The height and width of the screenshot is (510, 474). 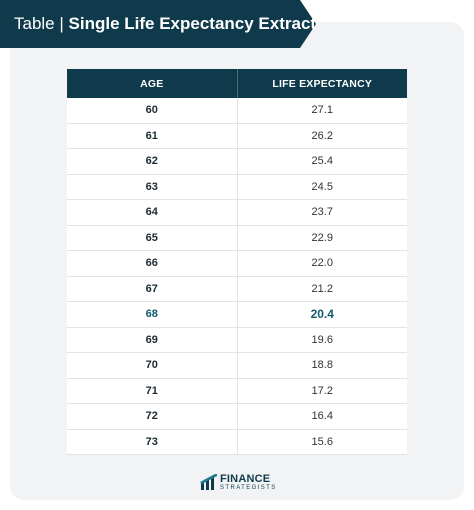 I want to click on table-row: 67 21.2, so click(x=237, y=289).